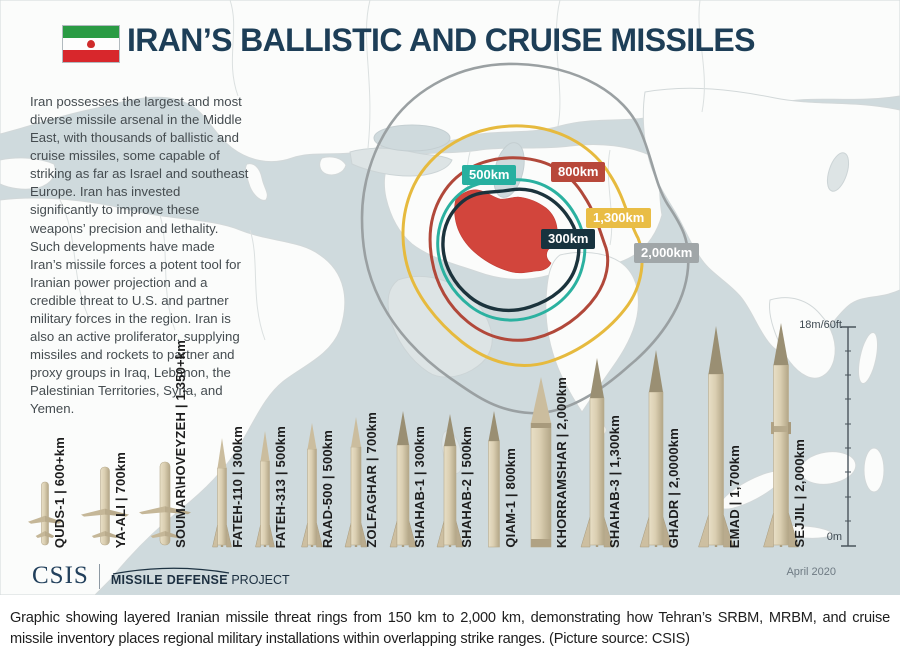 The image size is (900, 654). Describe the element at coordinates (820, 325) in the screenshot. I see `scale-max-label: 18m/60ft` at that location.